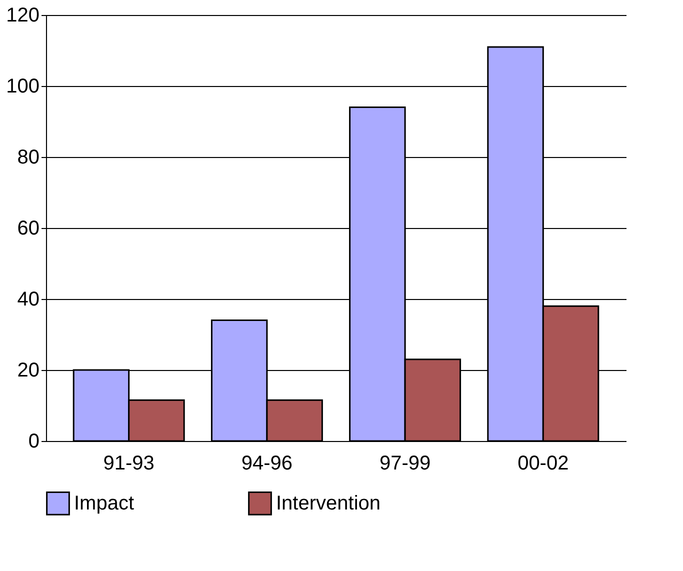 Image resolution: width=683 pixels, height=571 pixels. What do you see at coordinates (28, 299) in the screenshot?
I see `y-tick-label: 40` at bounding box center [28, 299].